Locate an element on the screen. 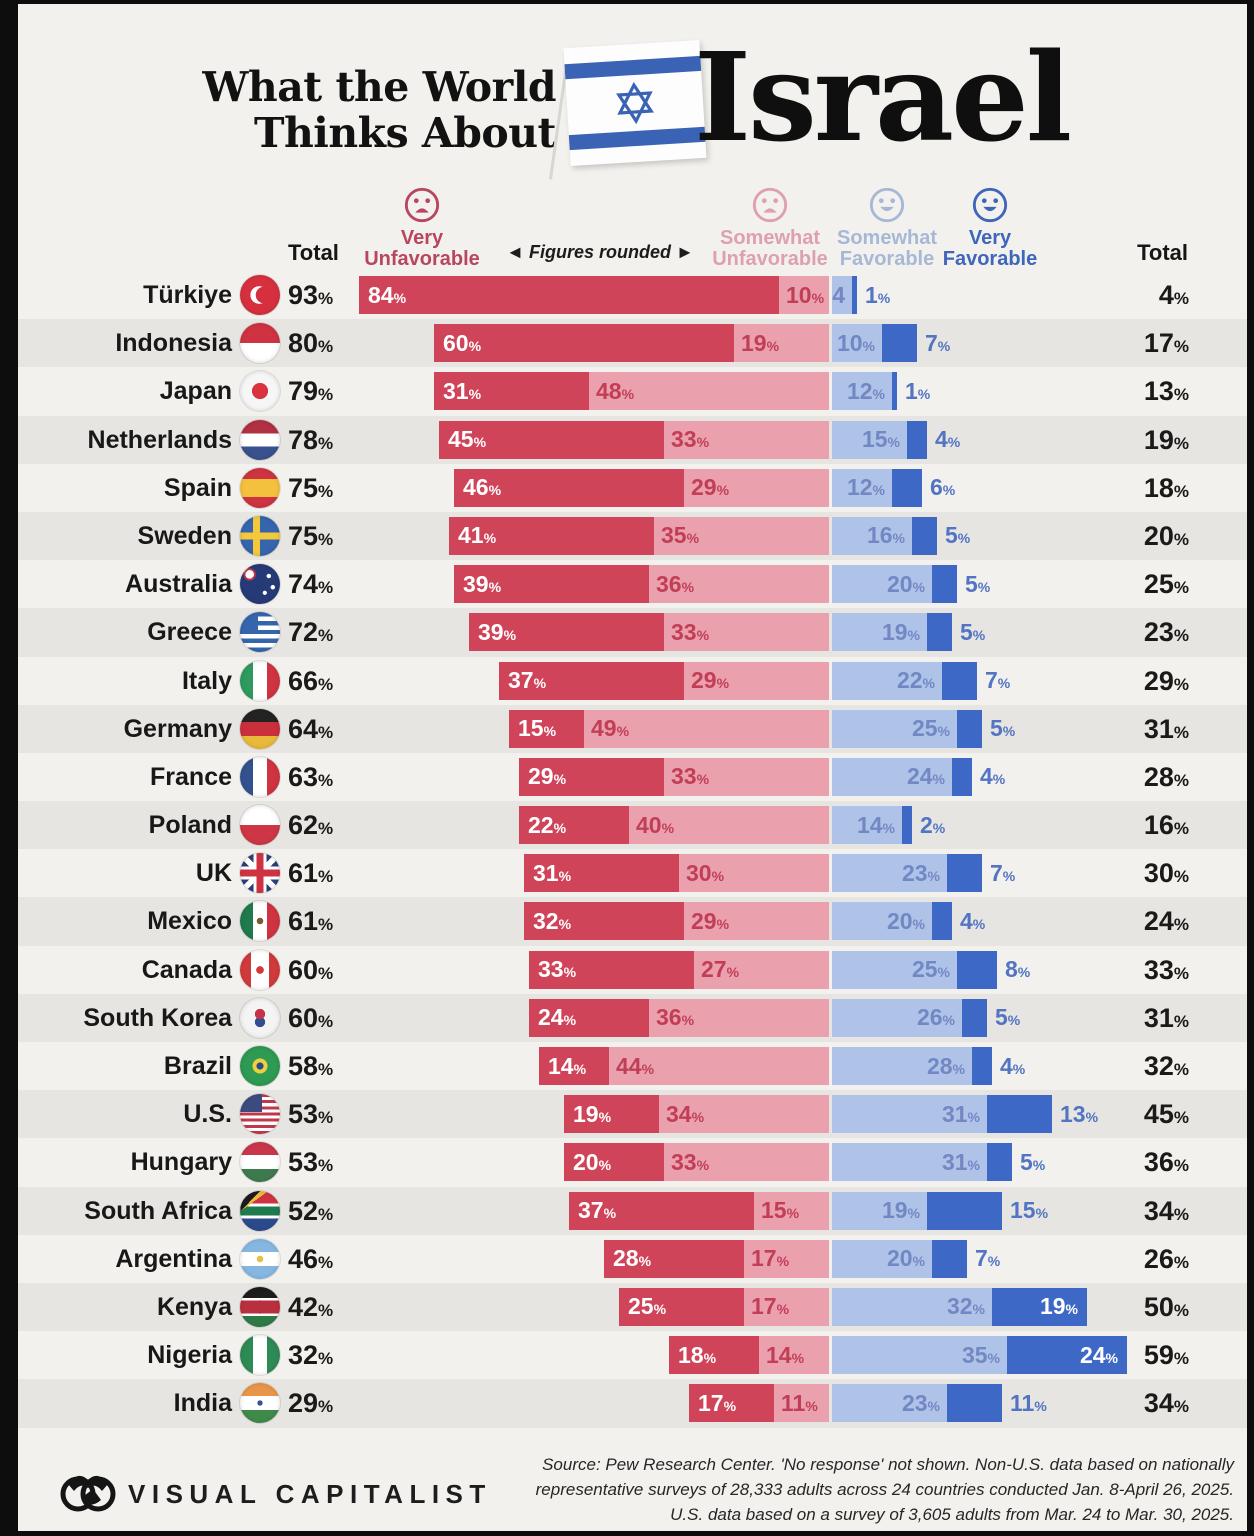 The height and width of the screenshot is (1536, 1254). very-favorable-value-outside: 8% is located at coordinates (1018, 969).